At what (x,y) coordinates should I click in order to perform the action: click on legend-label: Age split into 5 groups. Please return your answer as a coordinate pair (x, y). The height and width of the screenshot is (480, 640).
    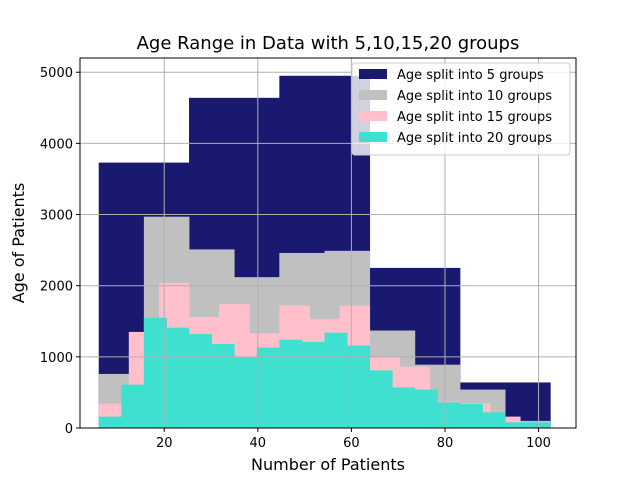
    Looking at the image, I should click on (470, 75).